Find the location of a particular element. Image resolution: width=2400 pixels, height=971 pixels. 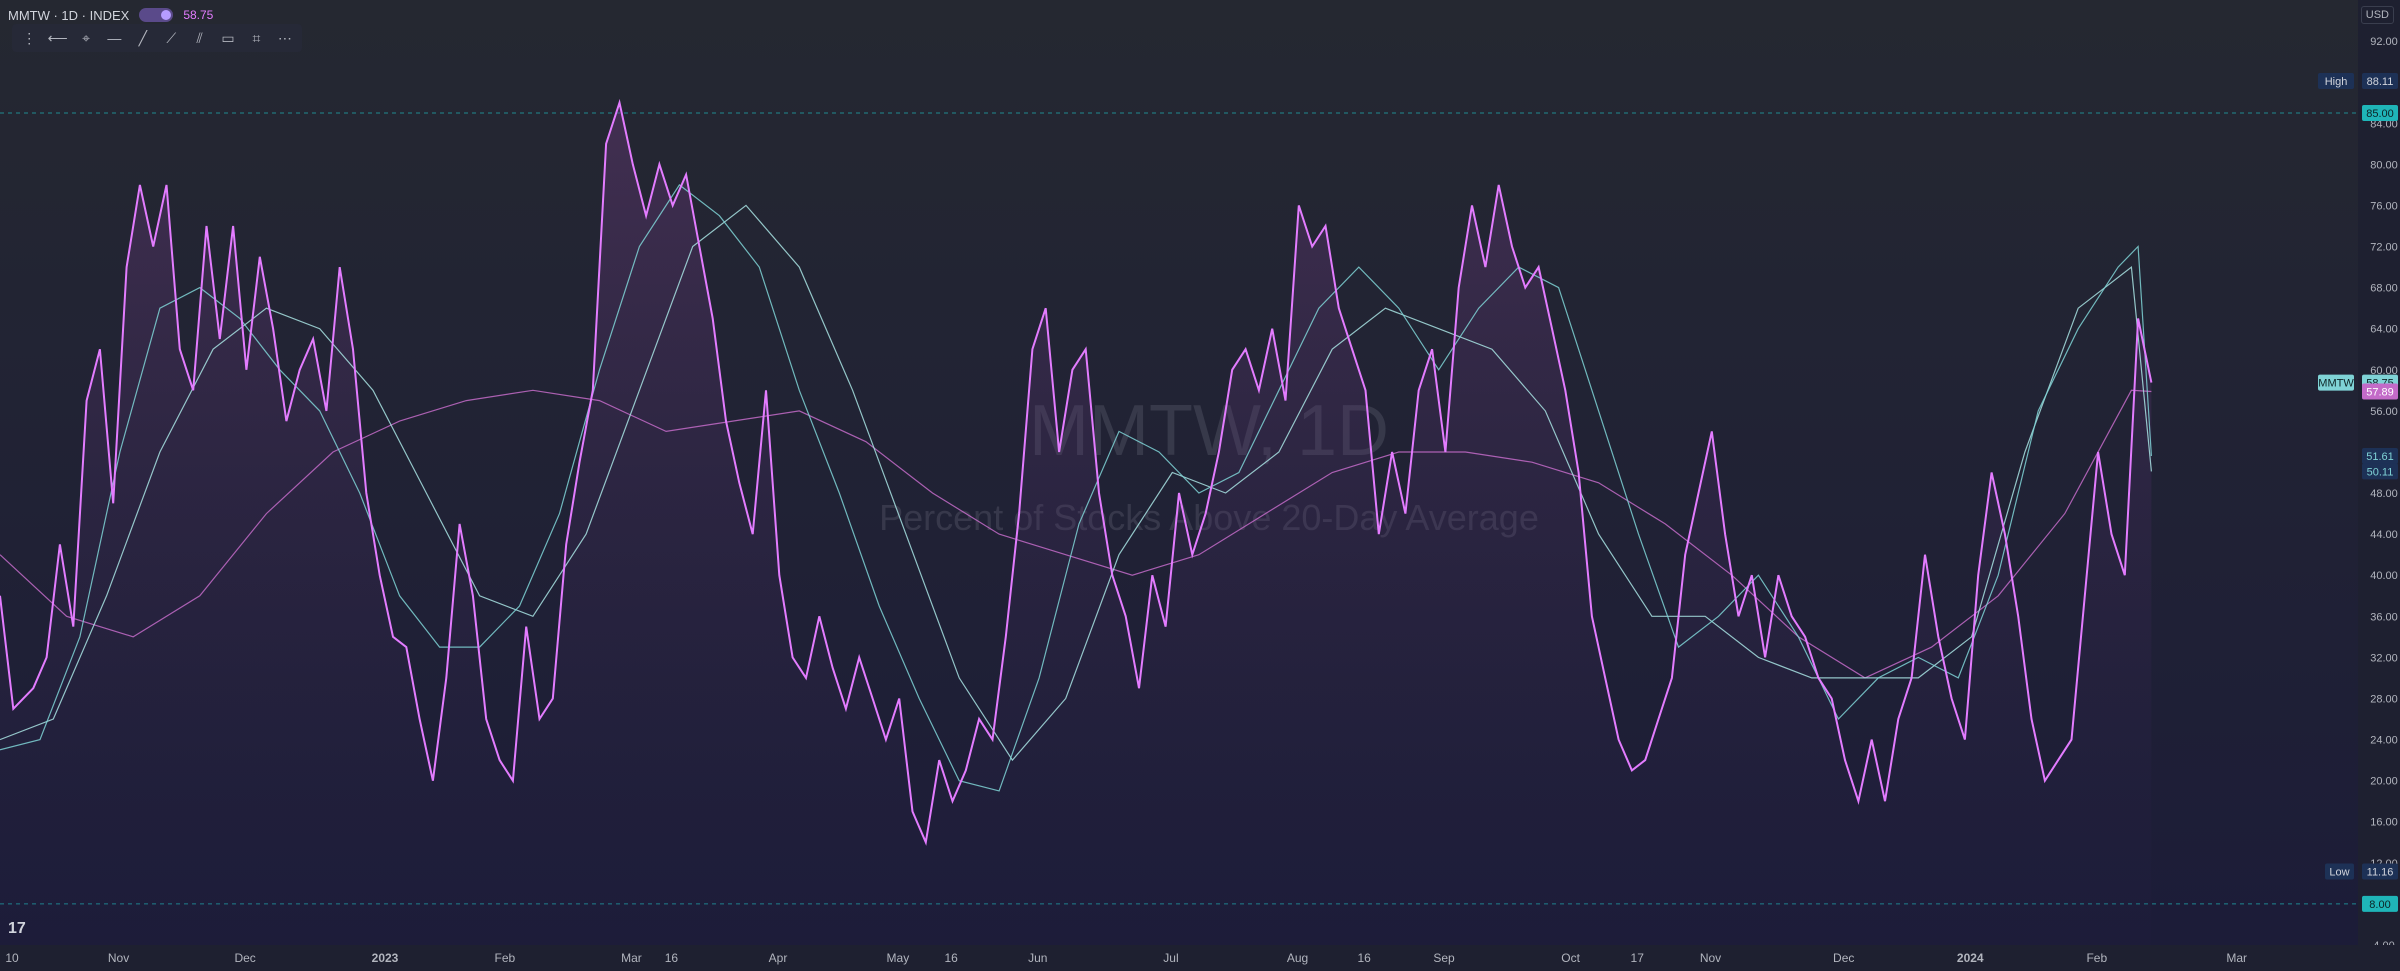

drag-handle-icon: ⋮ is located at coordinates (29, 37).